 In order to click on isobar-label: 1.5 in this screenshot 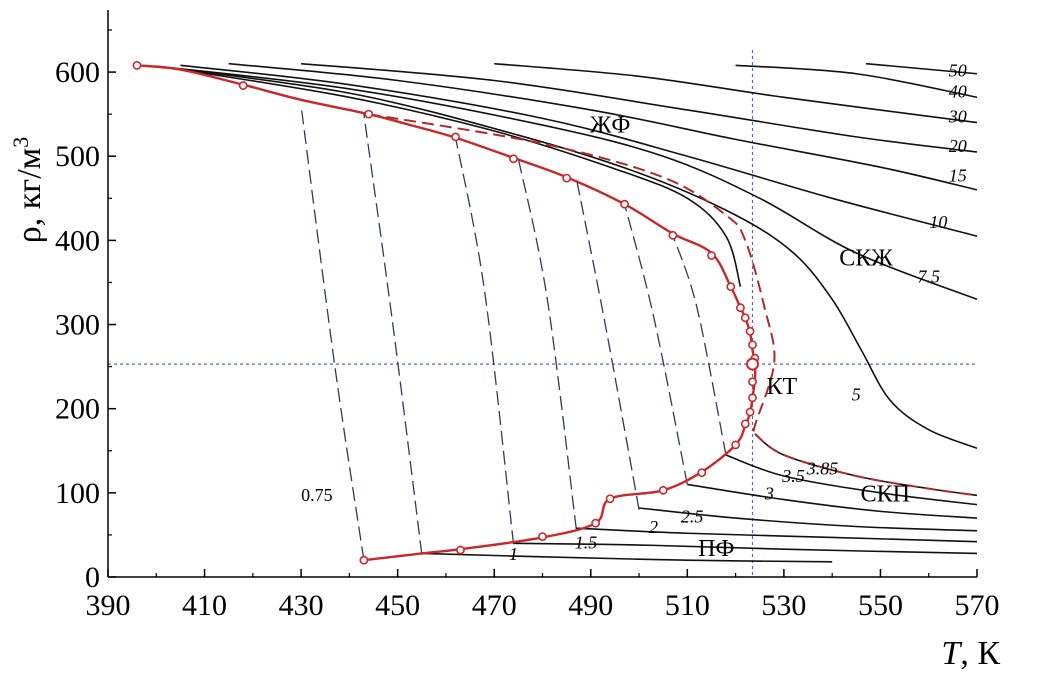, I will do `click(586, 542)`.